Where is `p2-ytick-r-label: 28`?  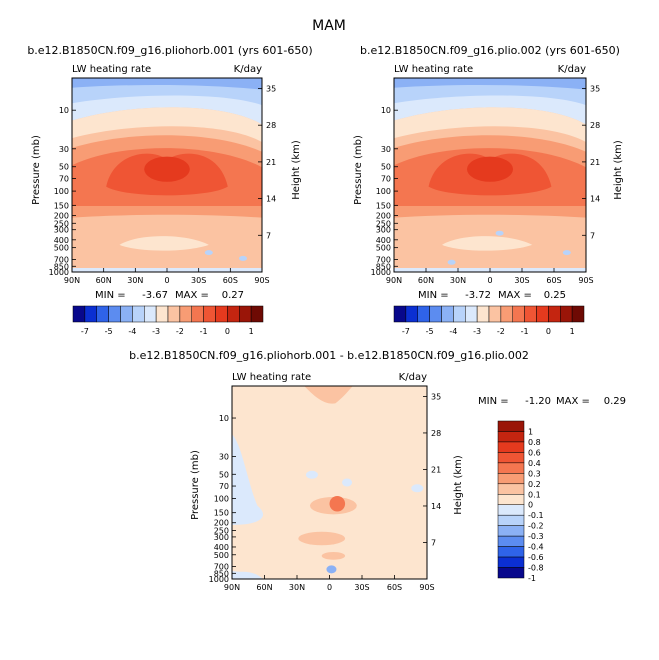
p2-ytick-r-label: 28 is located at coordinates (595, 125).